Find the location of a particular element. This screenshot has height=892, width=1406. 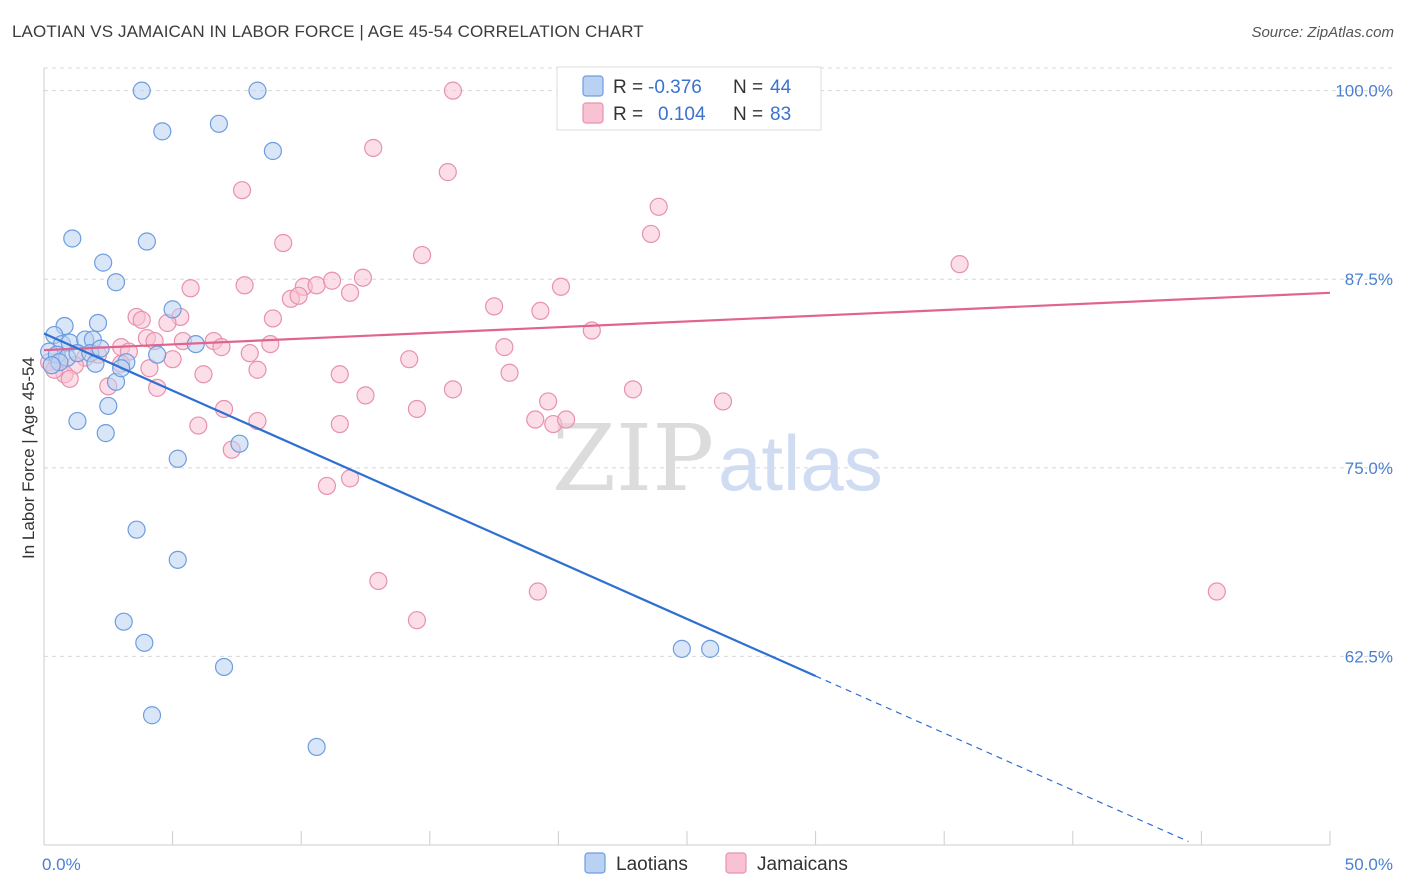

jamaican-n-value: 83 is located at coordinates (780, 114).